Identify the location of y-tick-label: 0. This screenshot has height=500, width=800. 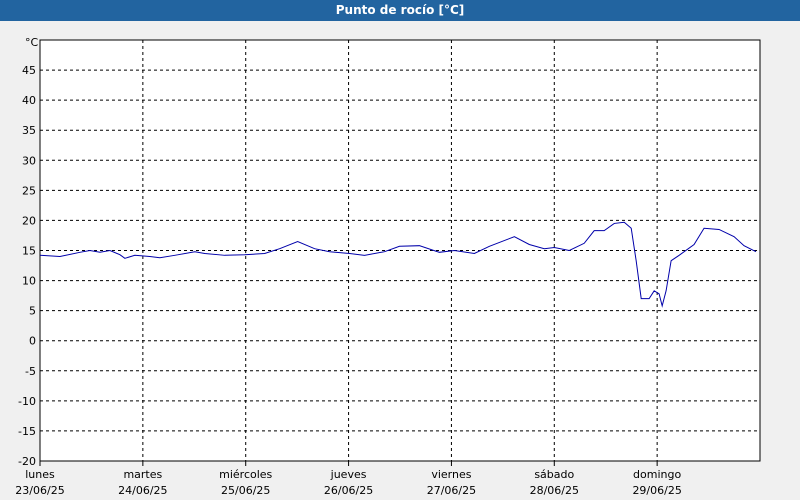
(32, 341).